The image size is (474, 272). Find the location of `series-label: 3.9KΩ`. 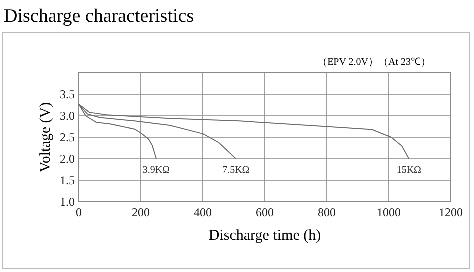

series-label: 3.9KΩ is located at coordinates (156, 170).